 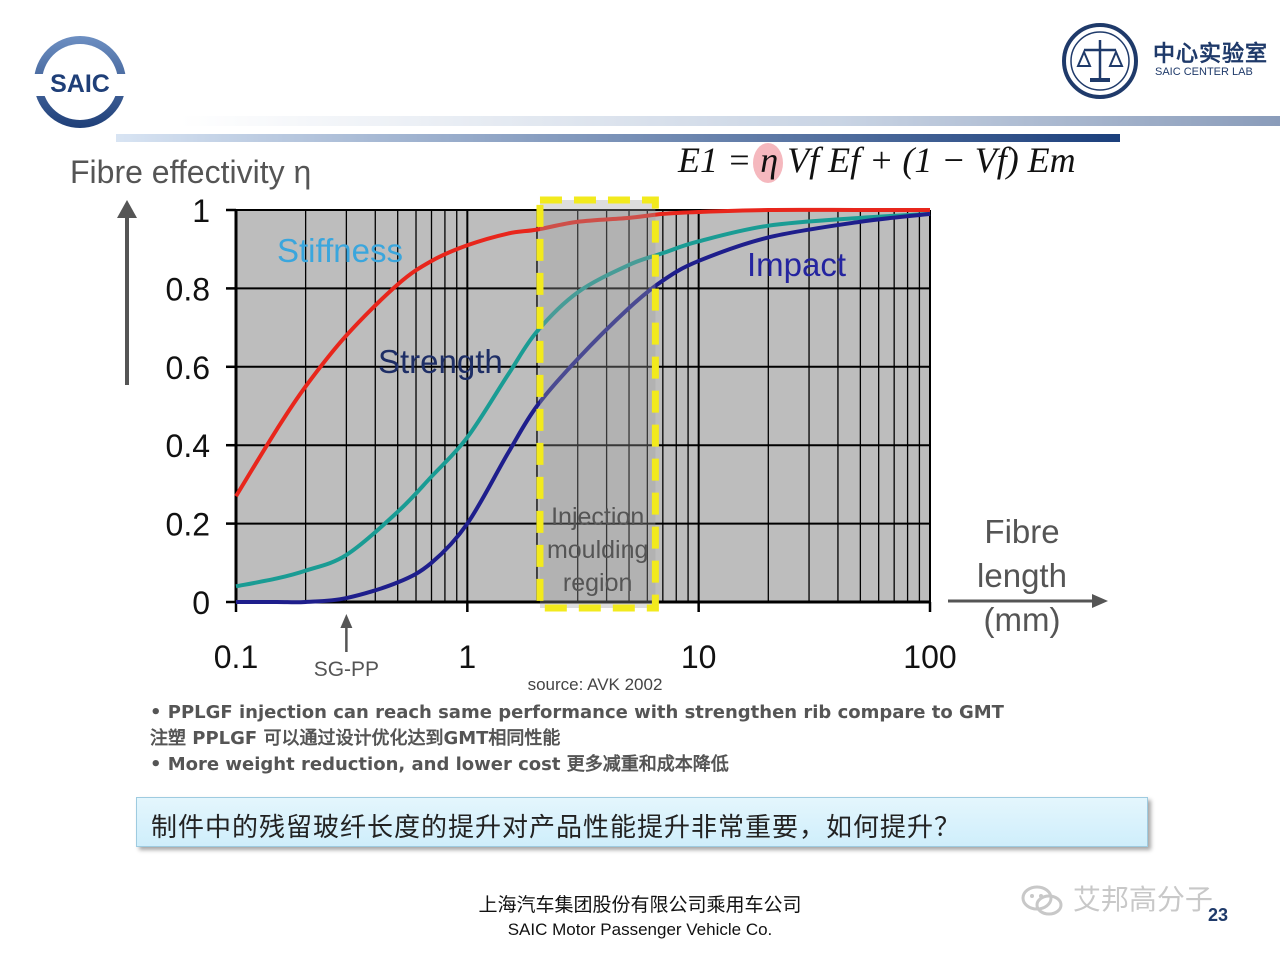 What do you see at coordinates (1042, 900) in the screenshot?
I see `wechat-icon` at bounding box center [1042, 900].